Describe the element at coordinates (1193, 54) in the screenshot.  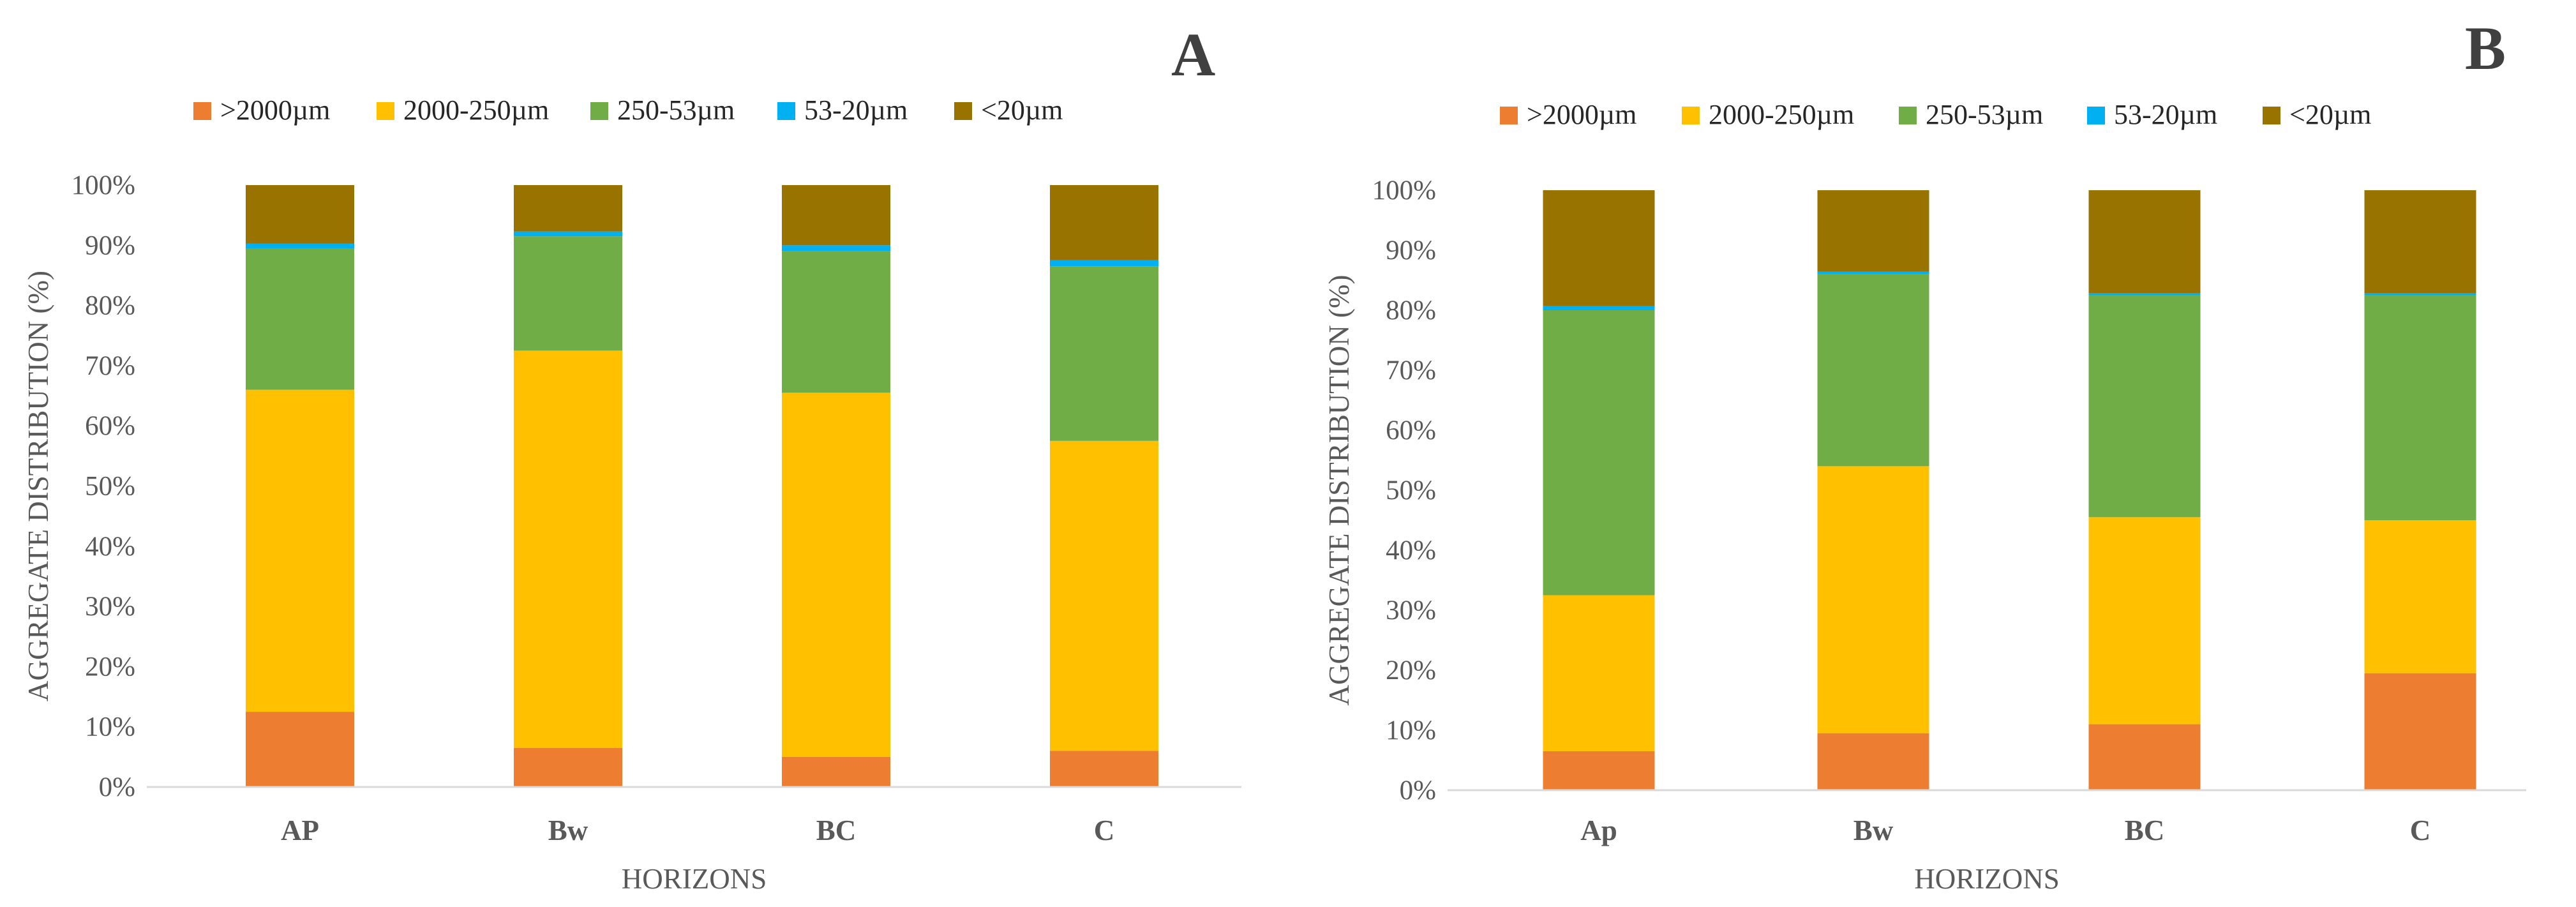
I see `panel-label: A` at that location.